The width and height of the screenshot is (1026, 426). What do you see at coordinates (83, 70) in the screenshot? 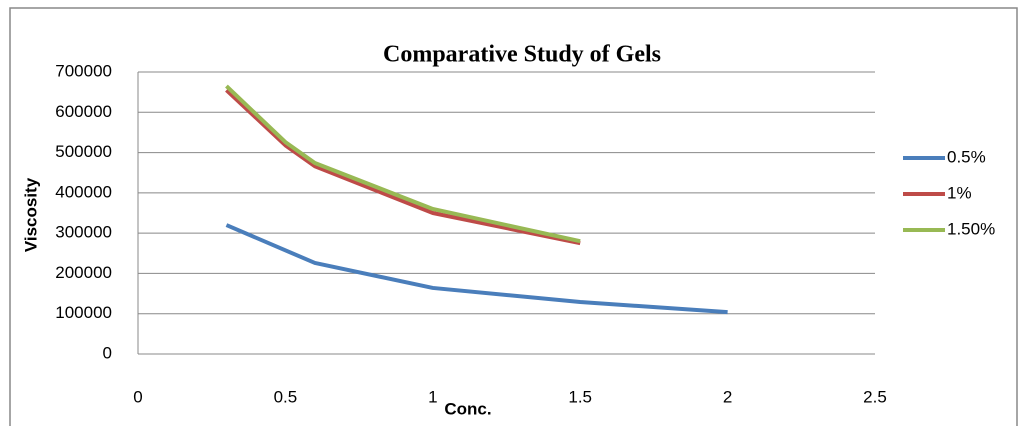
I see `y-tick-label: 700000` at bounding box center [83, 70].